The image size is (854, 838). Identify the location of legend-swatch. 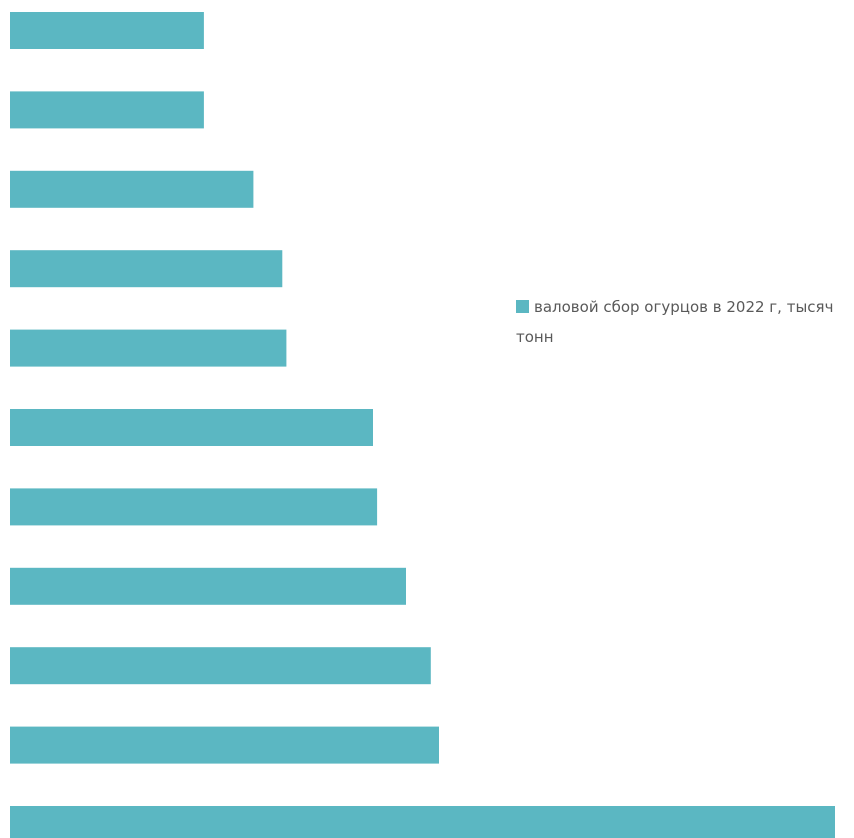
(522, 306).